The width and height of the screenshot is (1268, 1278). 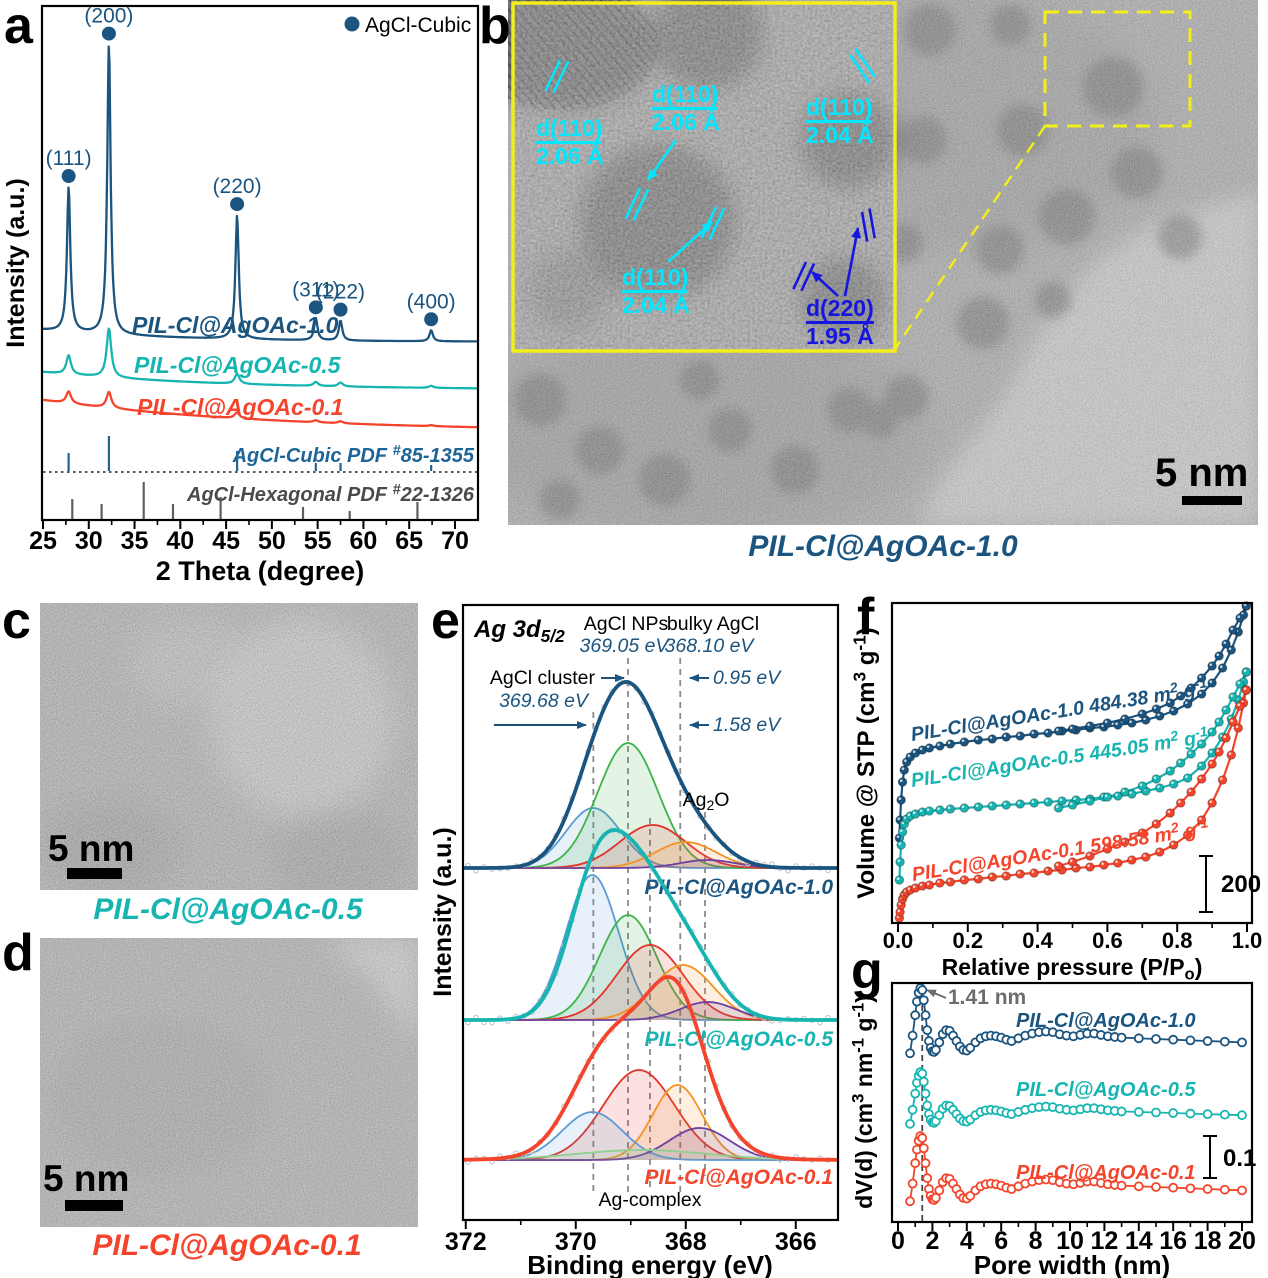 What do you see at coordinates (1107, 940) in the screenshot?
I see `x-tick-label: 0.6` at bounding box center [1107, 940].